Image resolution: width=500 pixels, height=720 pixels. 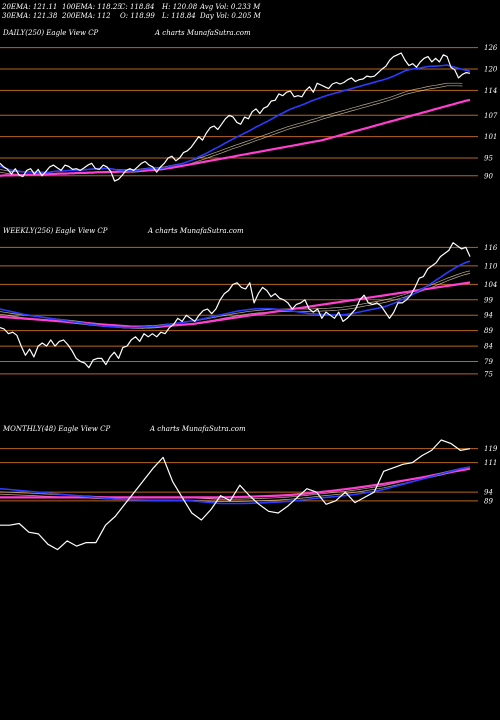 I want to click on weekly-tick-label: 99, so click(x=488, y=300).